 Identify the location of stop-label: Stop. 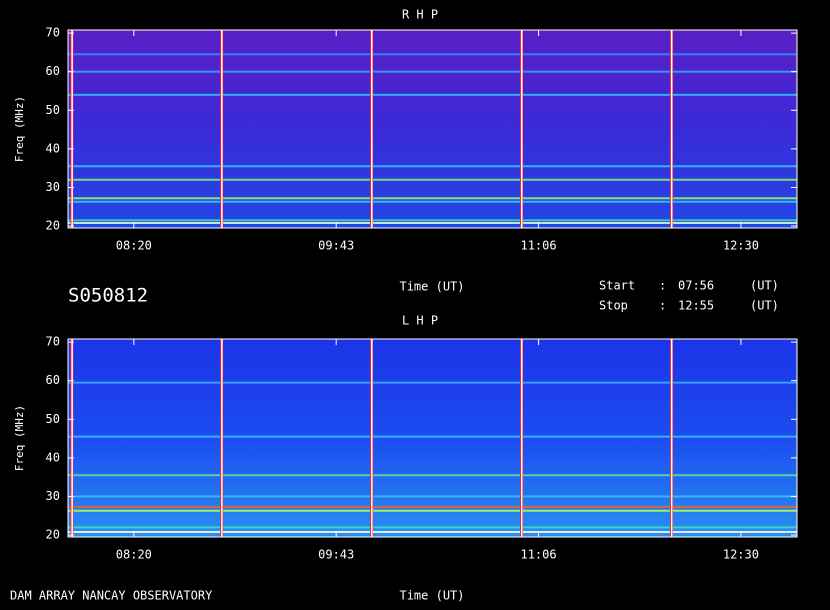
(613, 306).